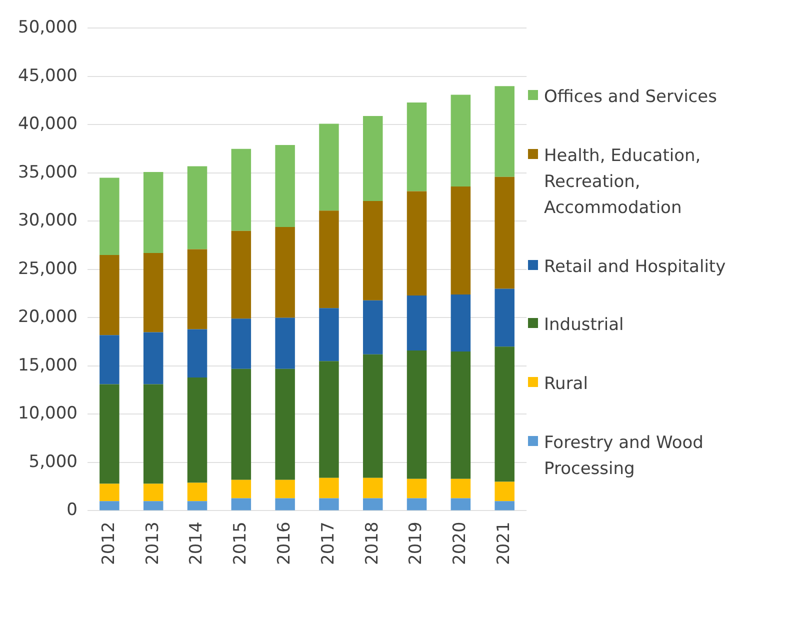 The image size is (797, 623). Describe the element at coordinates (584, 326) in the screenshot. I see `legend-label: Industrial` at that location.